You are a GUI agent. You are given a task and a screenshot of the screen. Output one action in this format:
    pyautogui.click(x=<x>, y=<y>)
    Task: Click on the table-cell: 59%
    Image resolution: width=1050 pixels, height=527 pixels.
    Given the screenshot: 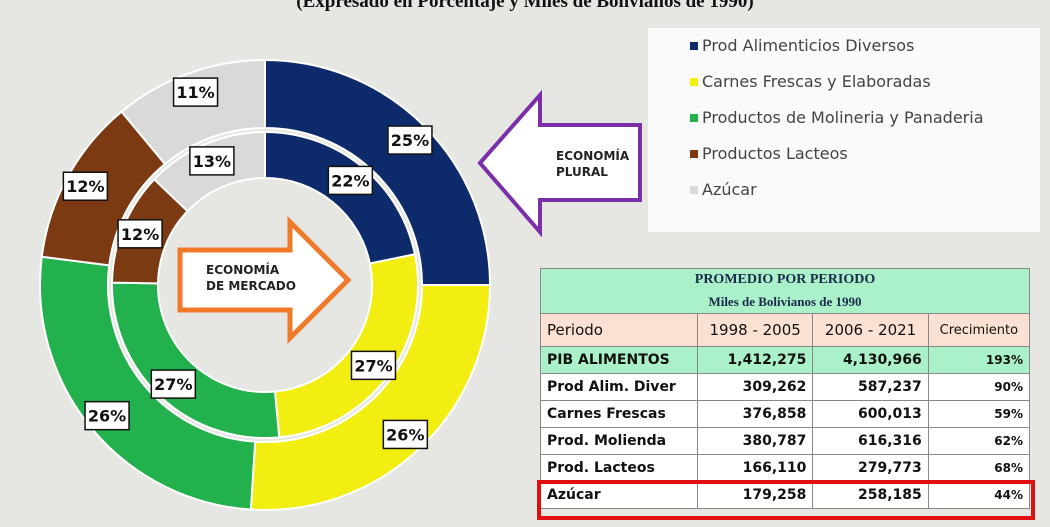 What is the action you would take?
    pyautogui.click(x=979, y=414)
    